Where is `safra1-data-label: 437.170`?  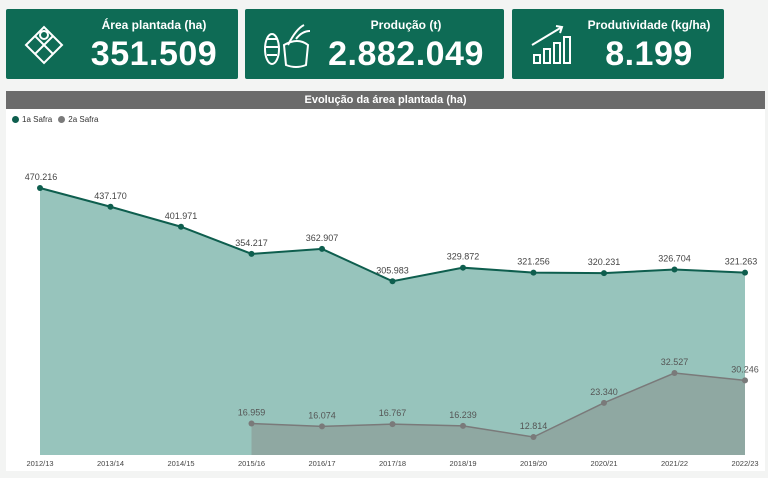
safra1-data-label: 437.170 is located at coordinates (110, 196).